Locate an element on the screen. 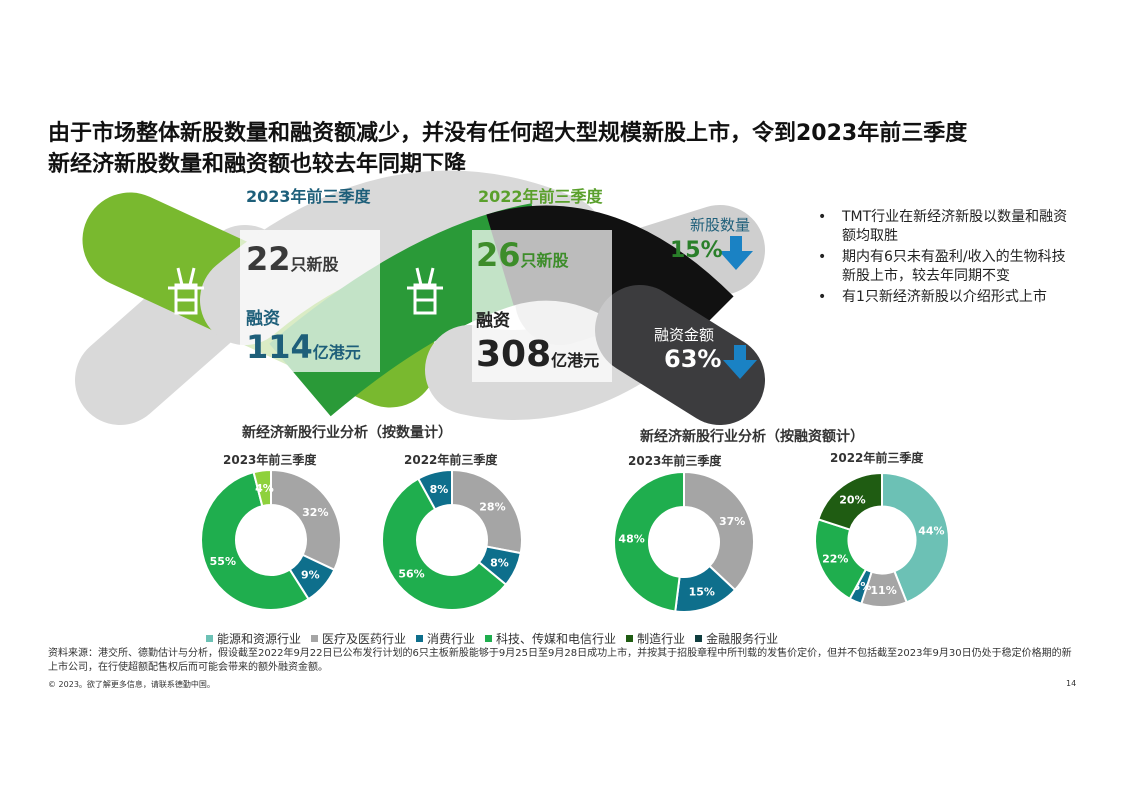  donut-slice-label: 44% is located at coordinates (931, 531).